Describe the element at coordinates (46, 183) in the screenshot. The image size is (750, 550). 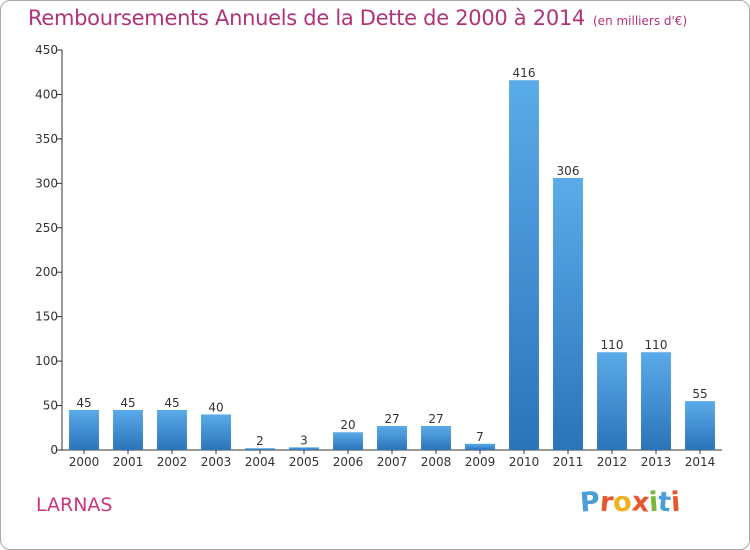
I see `y-tick-label: 300` at that location.